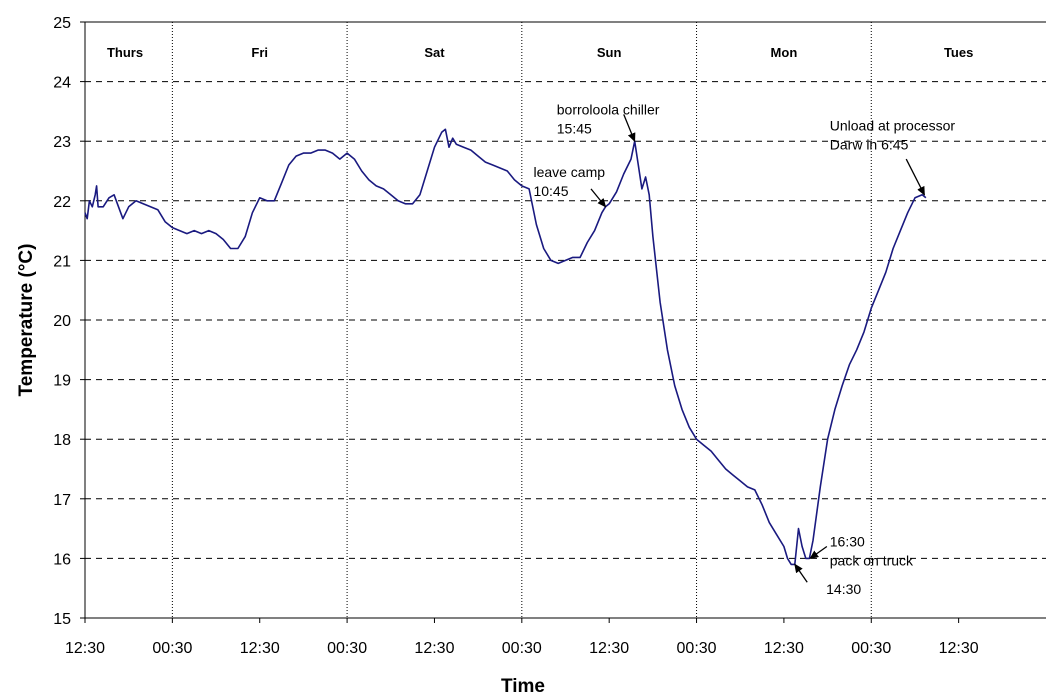 The height and width of the screenshot is (698, 1046). What do you see at coordinates (523, 686) in the screenshot?
I see `x-axis-title: Time` at bounding box center [523, 686].